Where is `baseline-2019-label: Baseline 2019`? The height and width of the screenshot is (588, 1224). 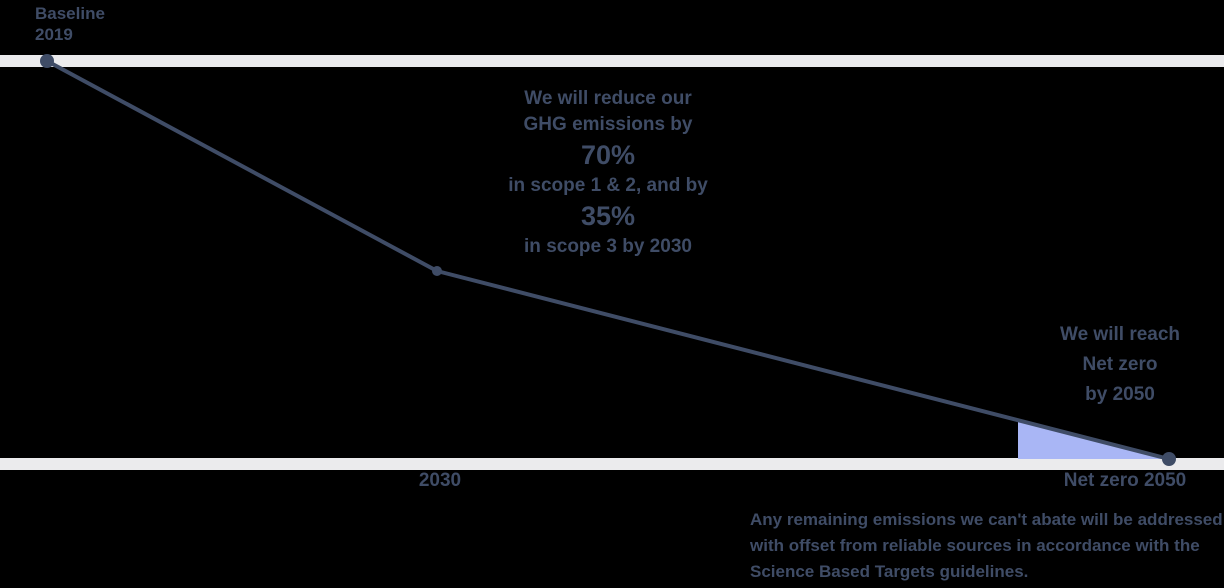
baseline-2019-label: Baseline 2019 is located at coordinates (70, 24).